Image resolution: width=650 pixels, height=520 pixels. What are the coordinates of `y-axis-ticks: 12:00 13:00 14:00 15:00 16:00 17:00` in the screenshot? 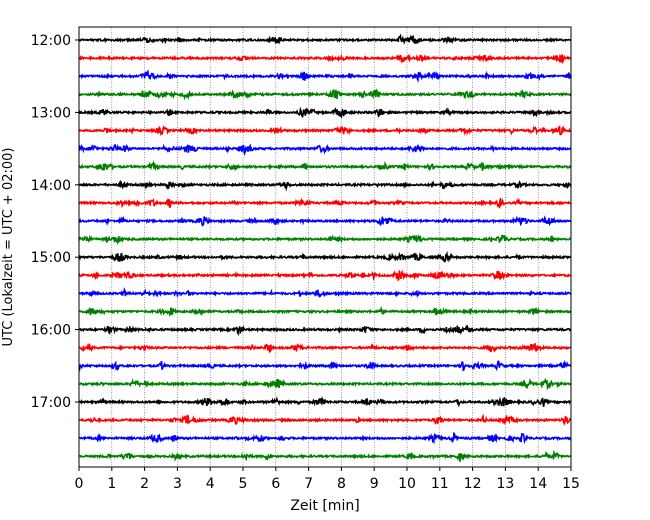 It's located at (55, 222).